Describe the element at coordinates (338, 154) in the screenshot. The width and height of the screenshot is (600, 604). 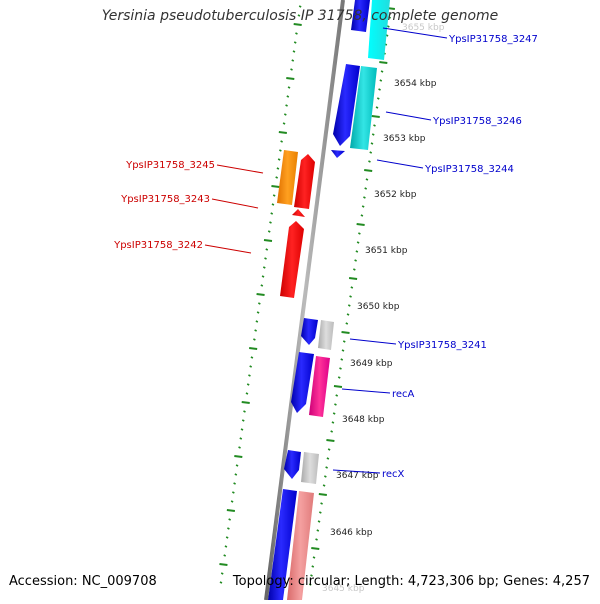
I see `gene-3244-blue` at that location.